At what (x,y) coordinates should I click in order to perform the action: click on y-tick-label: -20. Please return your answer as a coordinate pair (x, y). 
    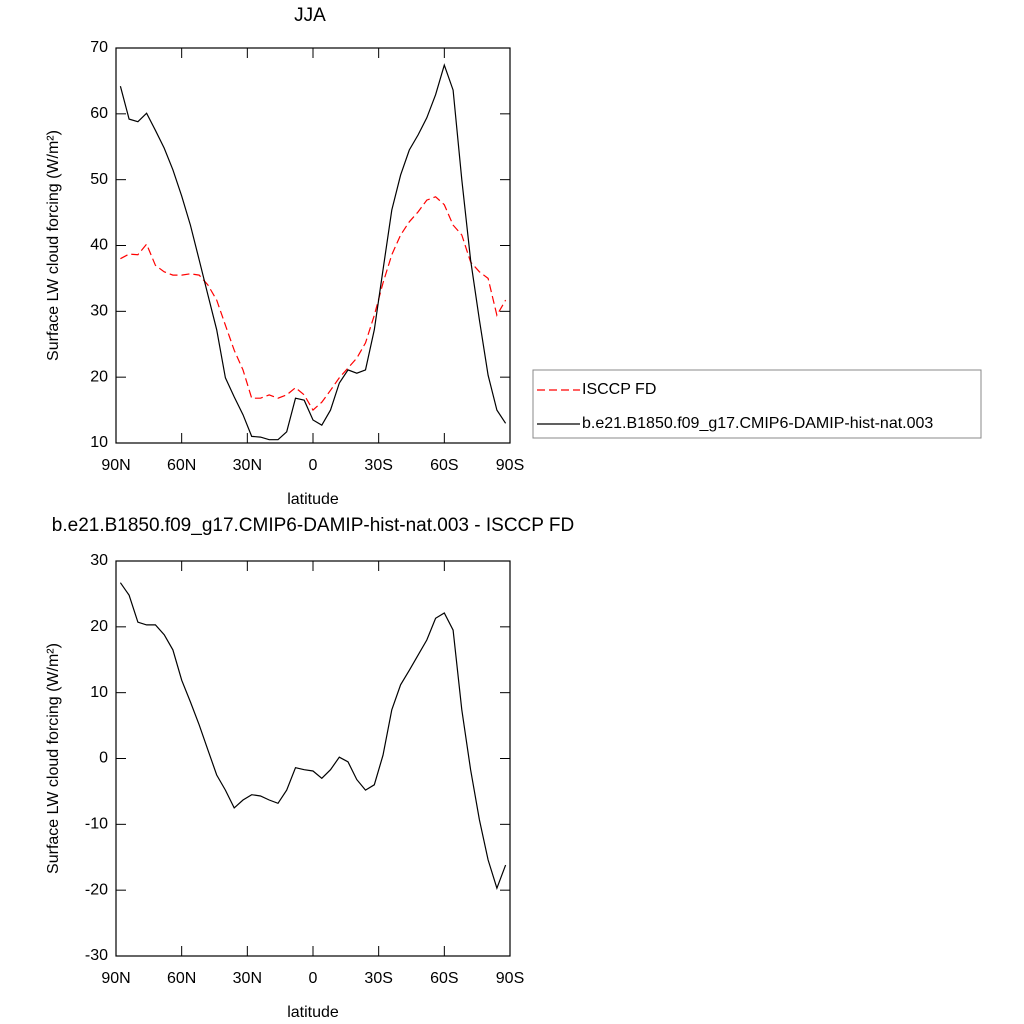
    Looking at the image, I should click on (96, 889).